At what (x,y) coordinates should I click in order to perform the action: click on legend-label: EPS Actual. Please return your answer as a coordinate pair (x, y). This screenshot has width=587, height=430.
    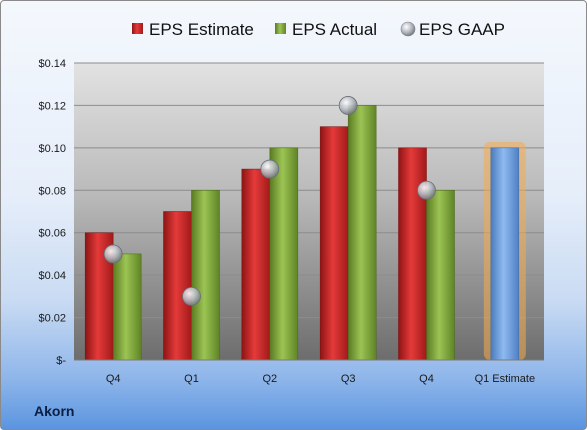
    Looking at the image, I should click on (334, 29).